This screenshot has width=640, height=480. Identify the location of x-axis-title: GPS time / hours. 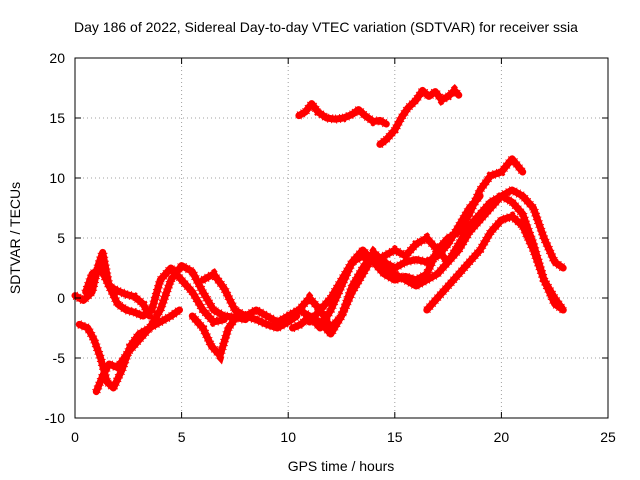
(341, 466).